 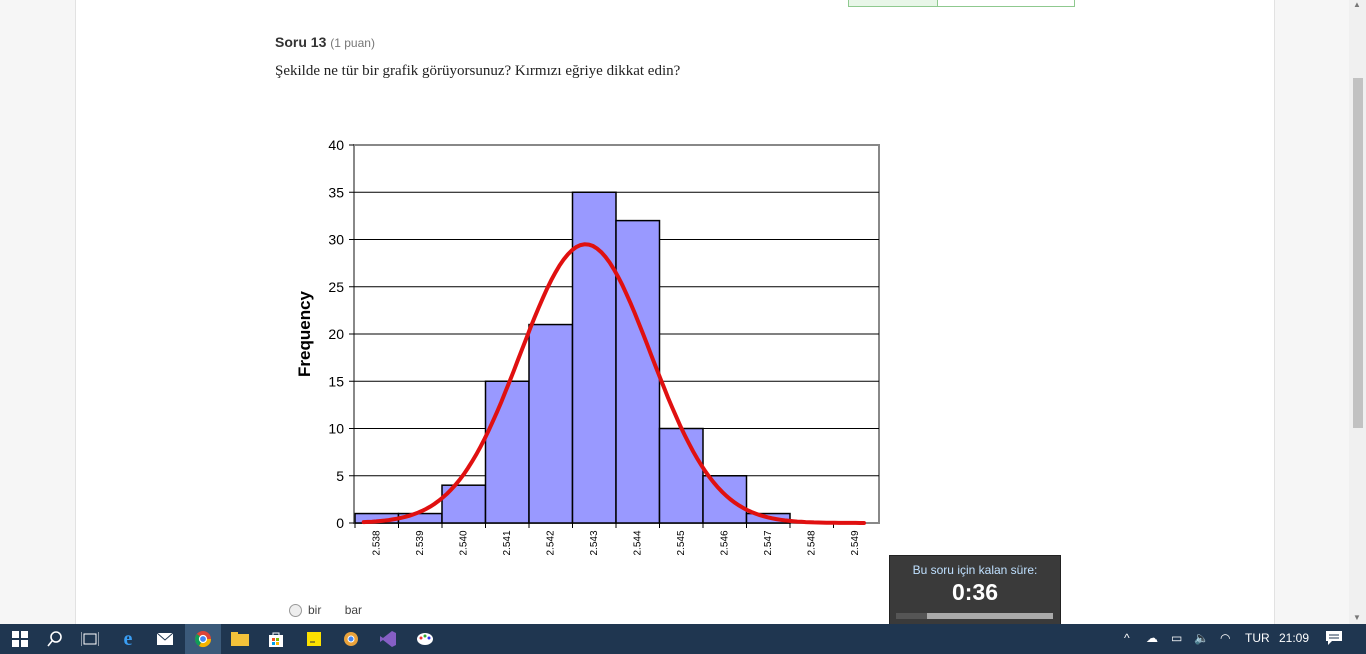 I want to click on y-tick-label: 25, so click(x=336, y=287).